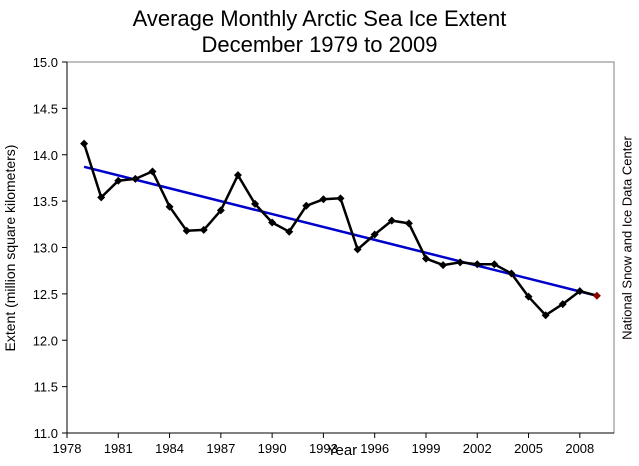 The width and height of the screenshot is (639, 466). Describe the element at coordinates (45, 294) in the screenshot. I see `y-tick-label: 12.5` at that location.